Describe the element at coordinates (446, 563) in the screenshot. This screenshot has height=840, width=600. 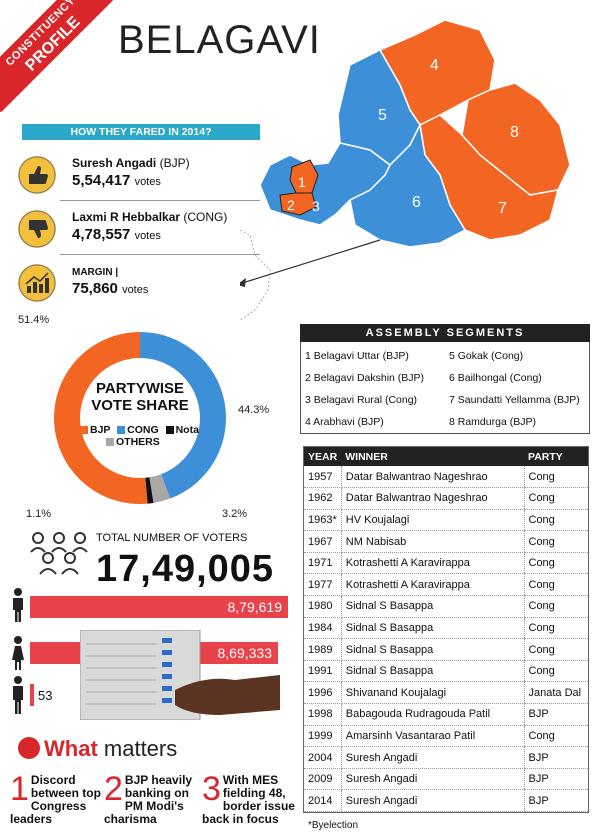
I see `table-row: 1971 Kotrashetti A Karavirappa Cong` at that location.